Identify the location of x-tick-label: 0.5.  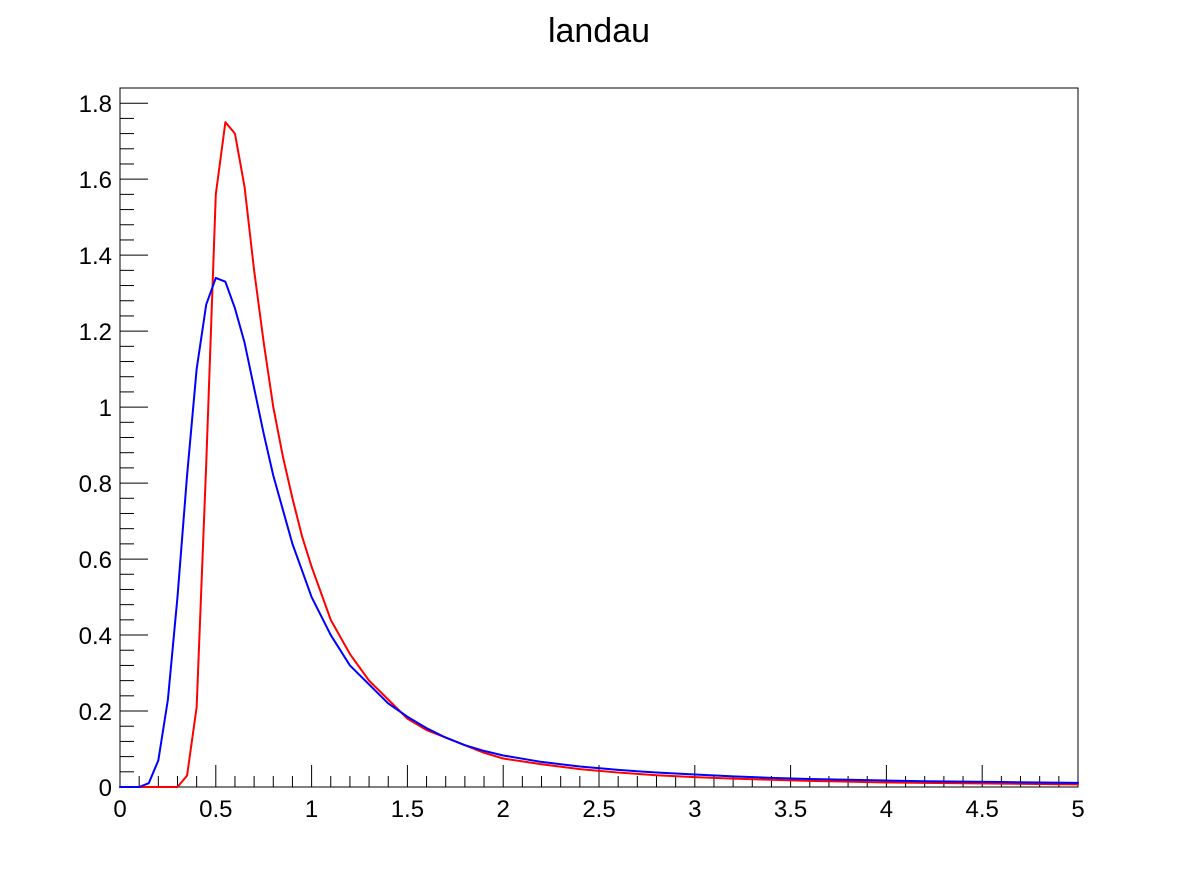
(215, 809).